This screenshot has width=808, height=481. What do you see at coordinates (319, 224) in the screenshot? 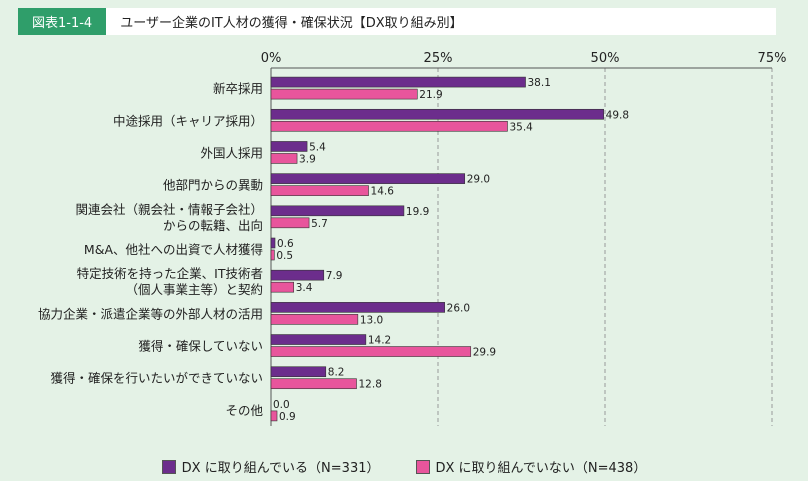
I see `data-label: 5.7` at bounding box center [319, 224].